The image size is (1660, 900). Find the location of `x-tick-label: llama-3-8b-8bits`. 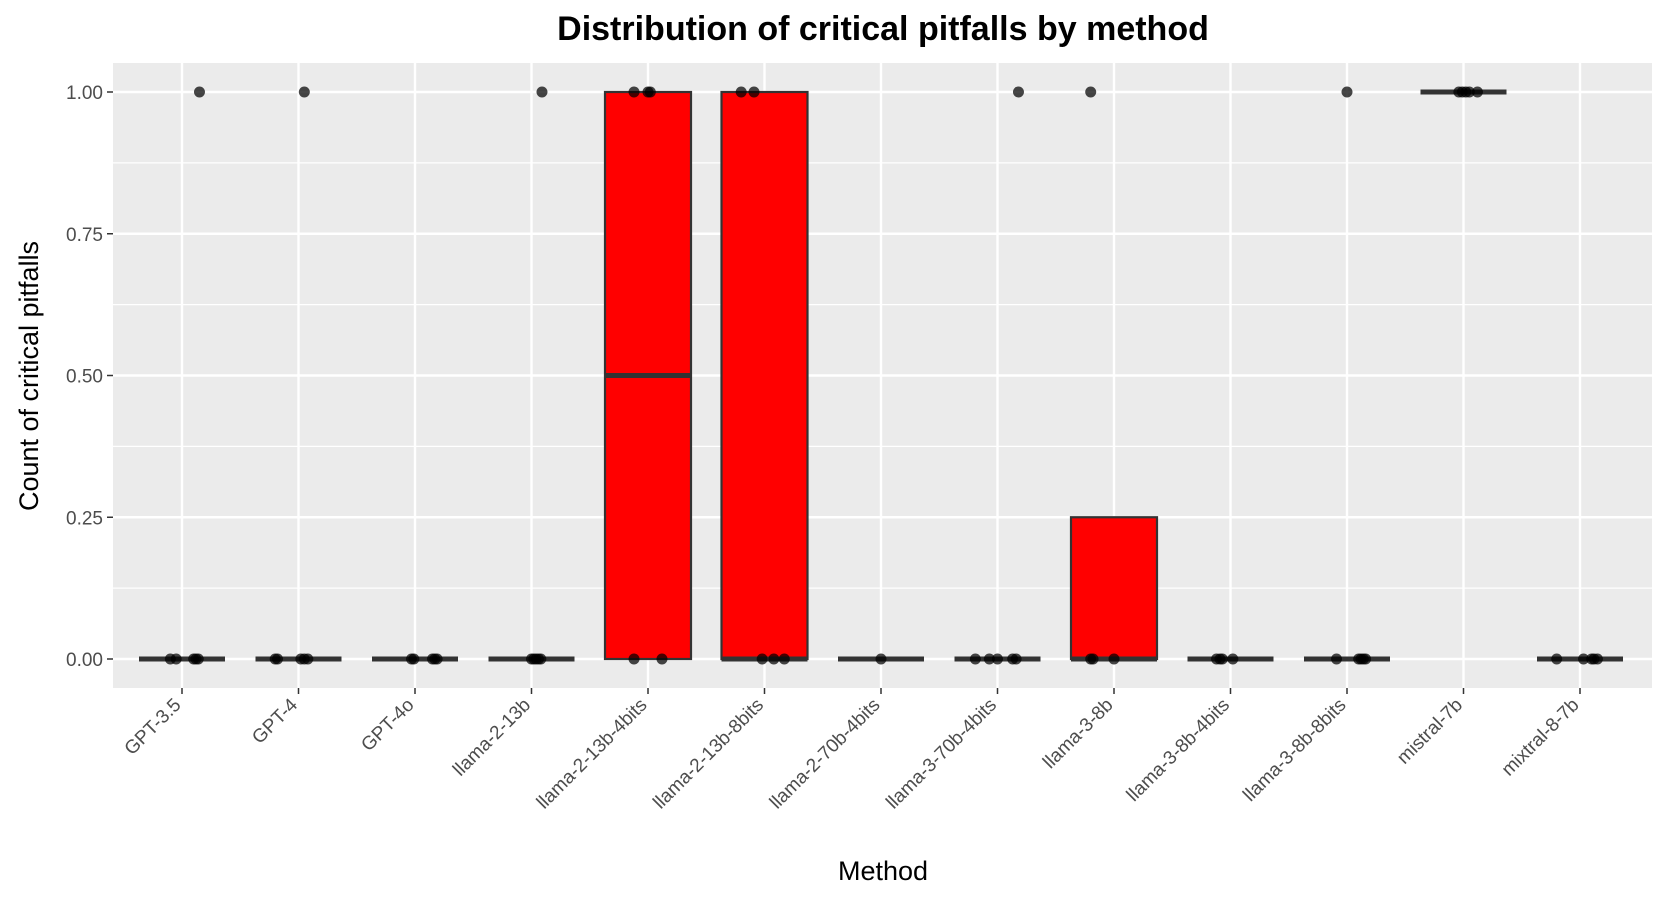

x-tick-label: llama-3-8b-8bits is located at coordinates (1294, 750).